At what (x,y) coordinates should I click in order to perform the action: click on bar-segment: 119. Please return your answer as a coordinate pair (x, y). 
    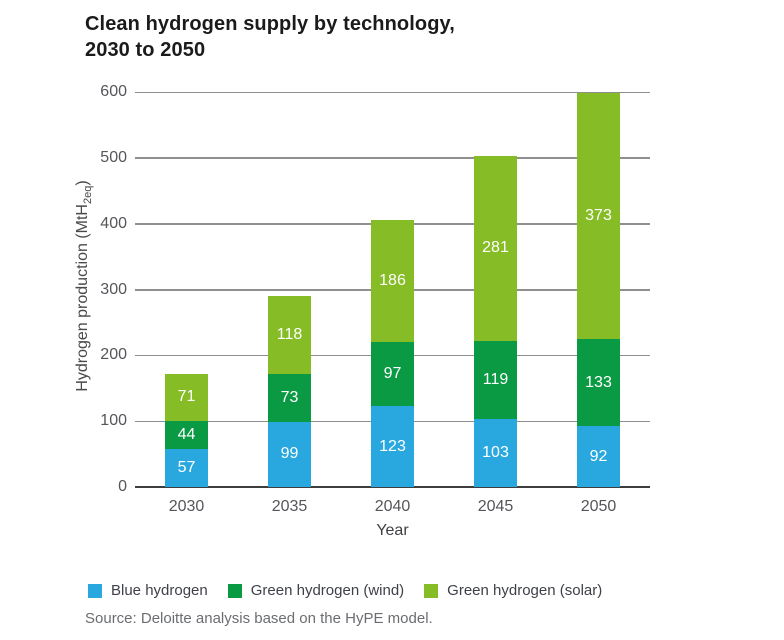
    Looking at the image, I should click on (495, 380).